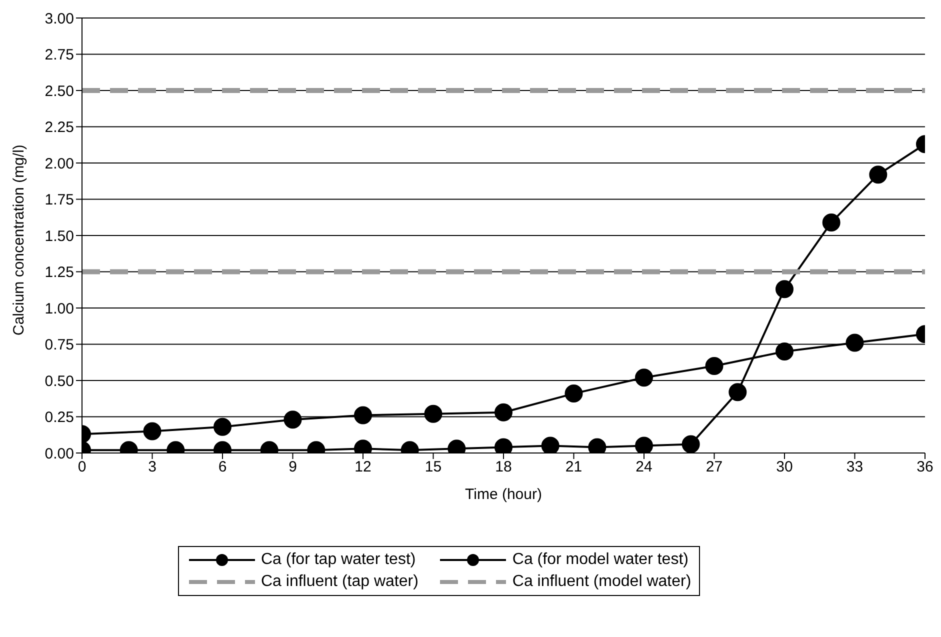 This screenshot has height=637, width=941. I want to click on x-tick-label: 27, so click(714, 467).